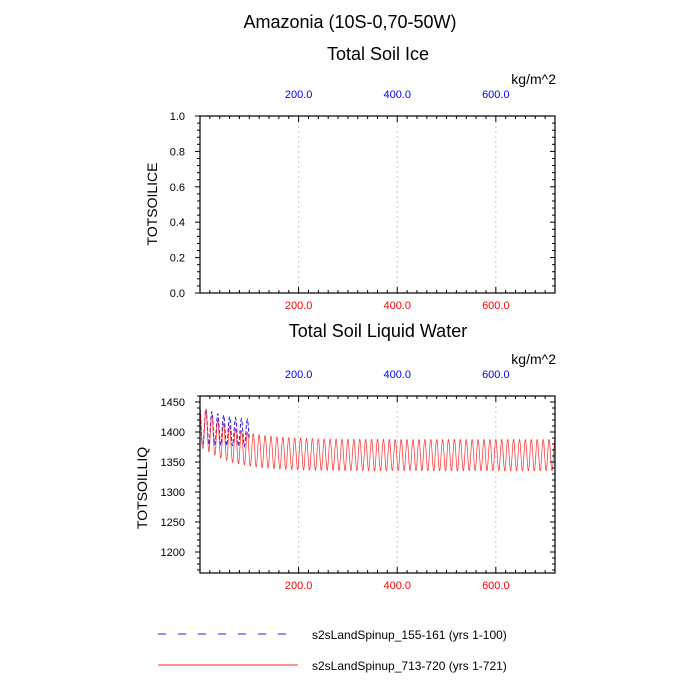  I want to click on y-tick-label: 1350, so click(173, 463).